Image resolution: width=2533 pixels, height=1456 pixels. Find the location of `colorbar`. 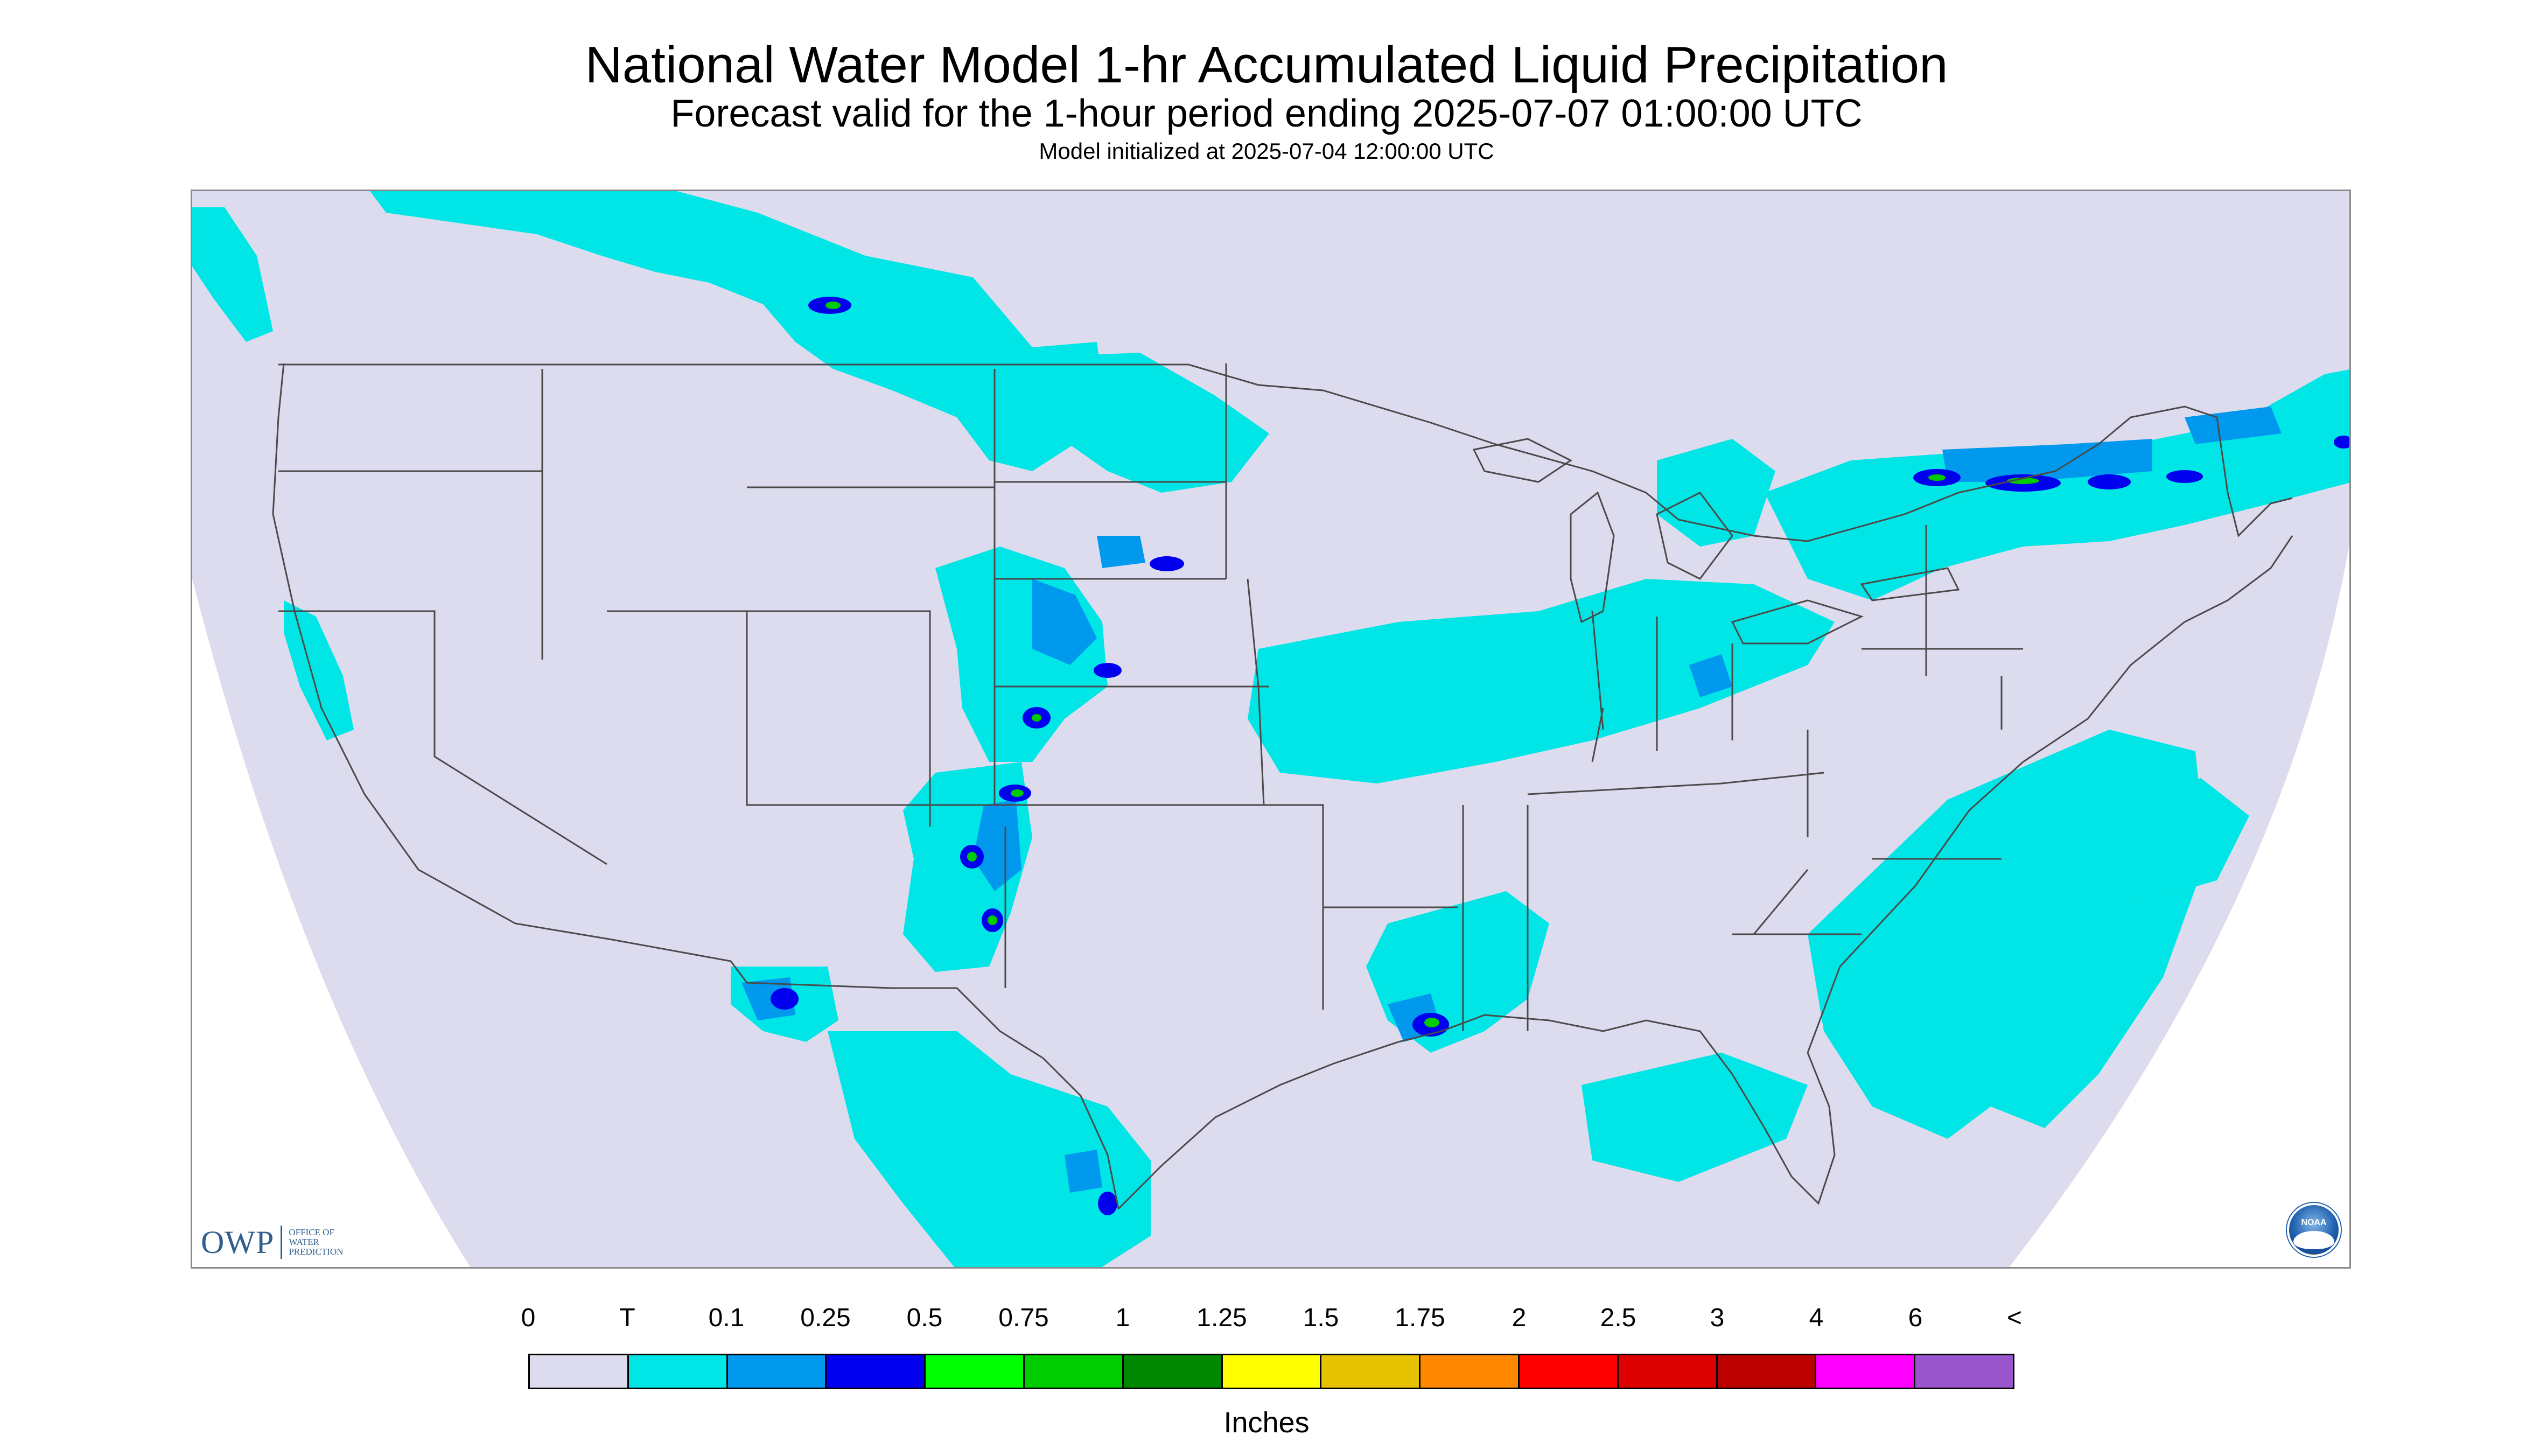

colorbar is located at coordinates (1271, 1371).